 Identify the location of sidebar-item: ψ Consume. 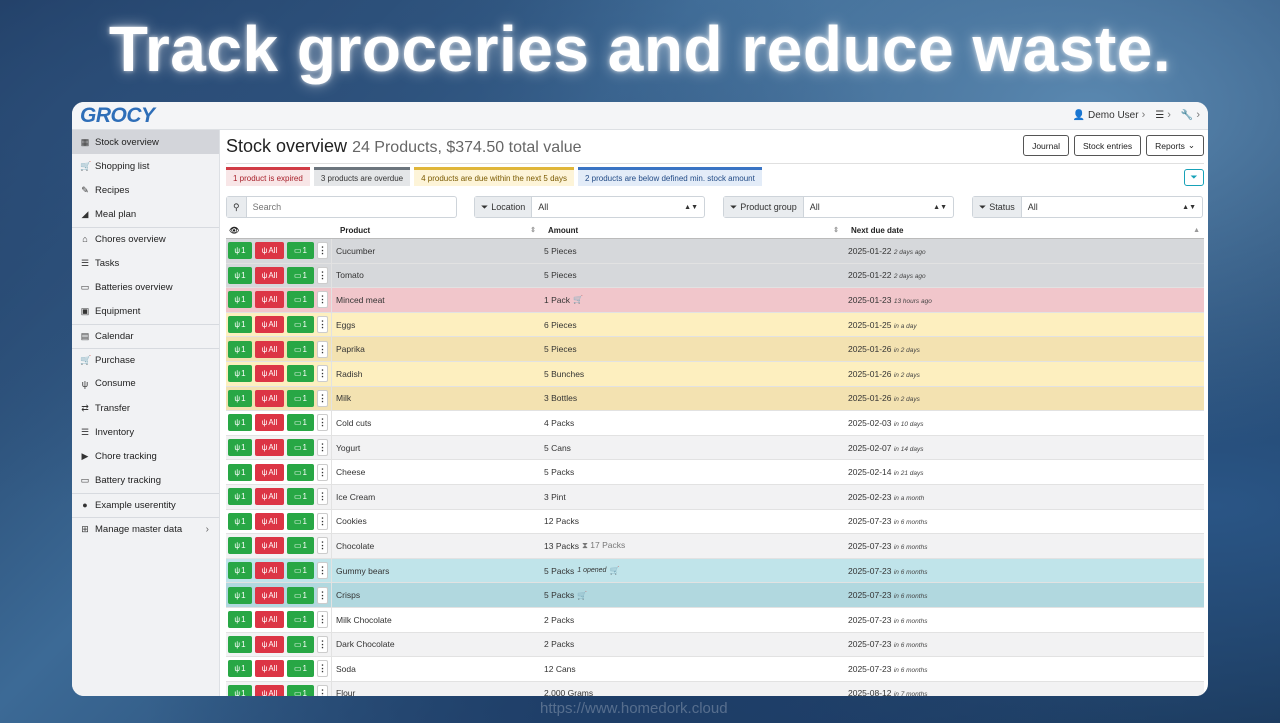
(145, 384).